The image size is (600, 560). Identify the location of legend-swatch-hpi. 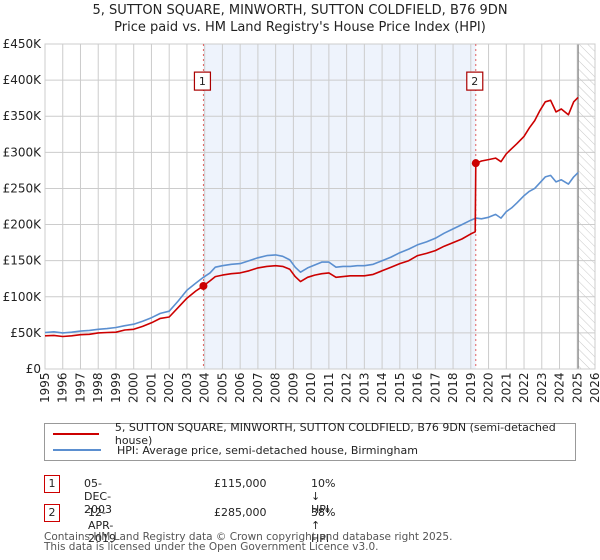
(77, 450).